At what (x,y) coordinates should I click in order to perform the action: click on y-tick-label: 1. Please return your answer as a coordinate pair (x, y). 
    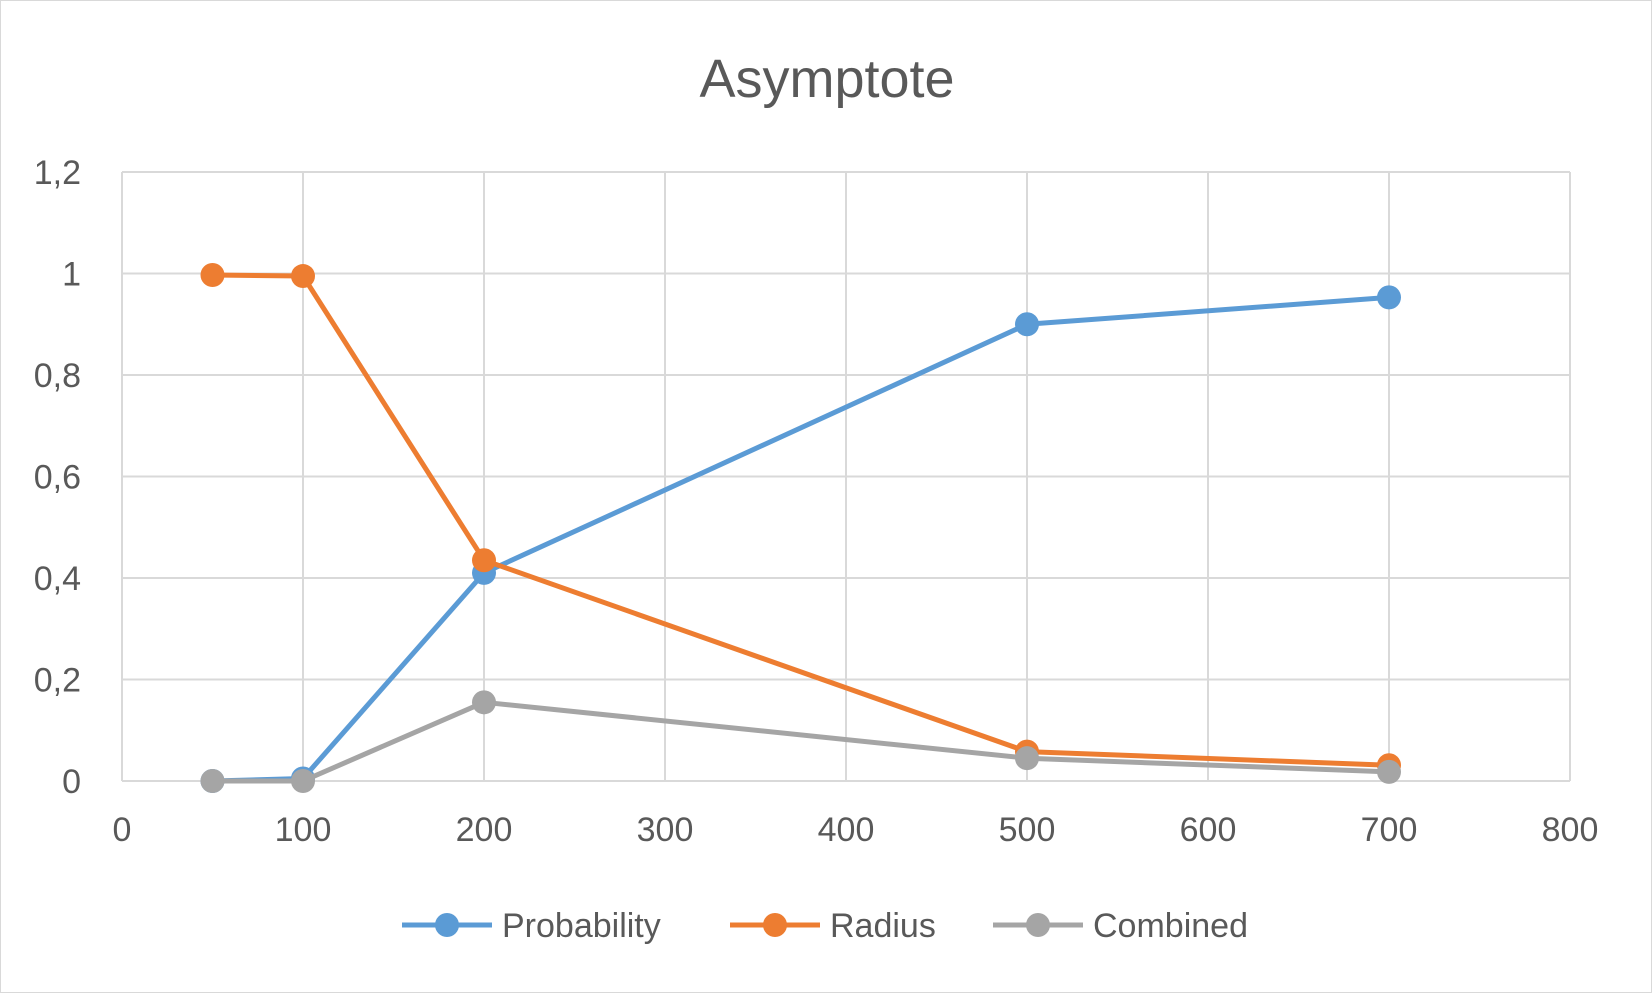
    Looking at the image, I should click on (71, 275).